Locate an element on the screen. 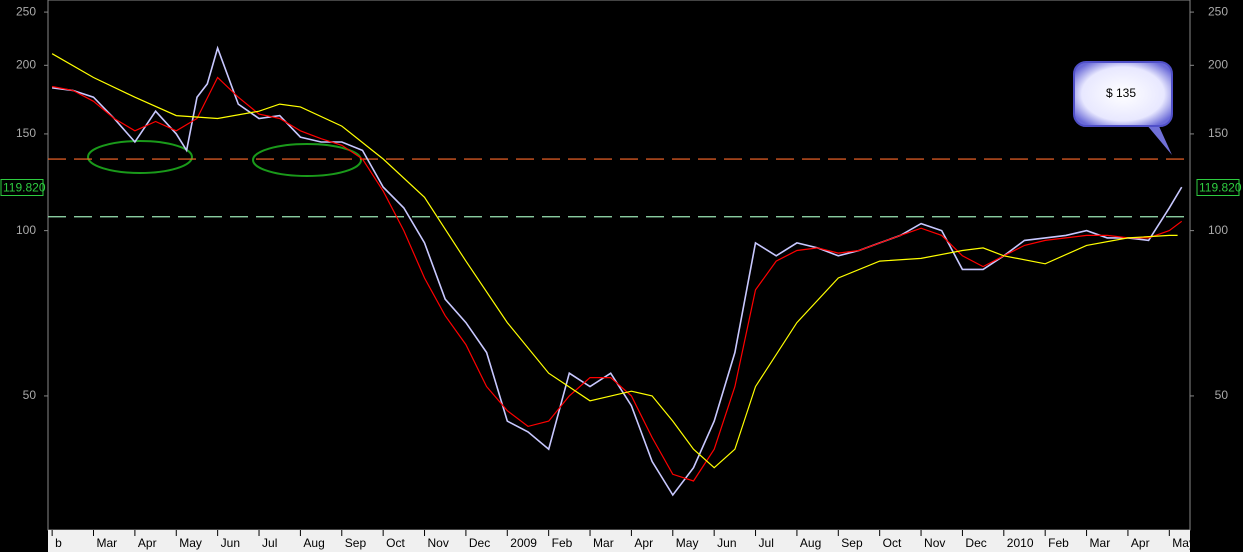 This screenshot has height=552, width=1243. callout-pointer is located at coordinates (1159, 139).